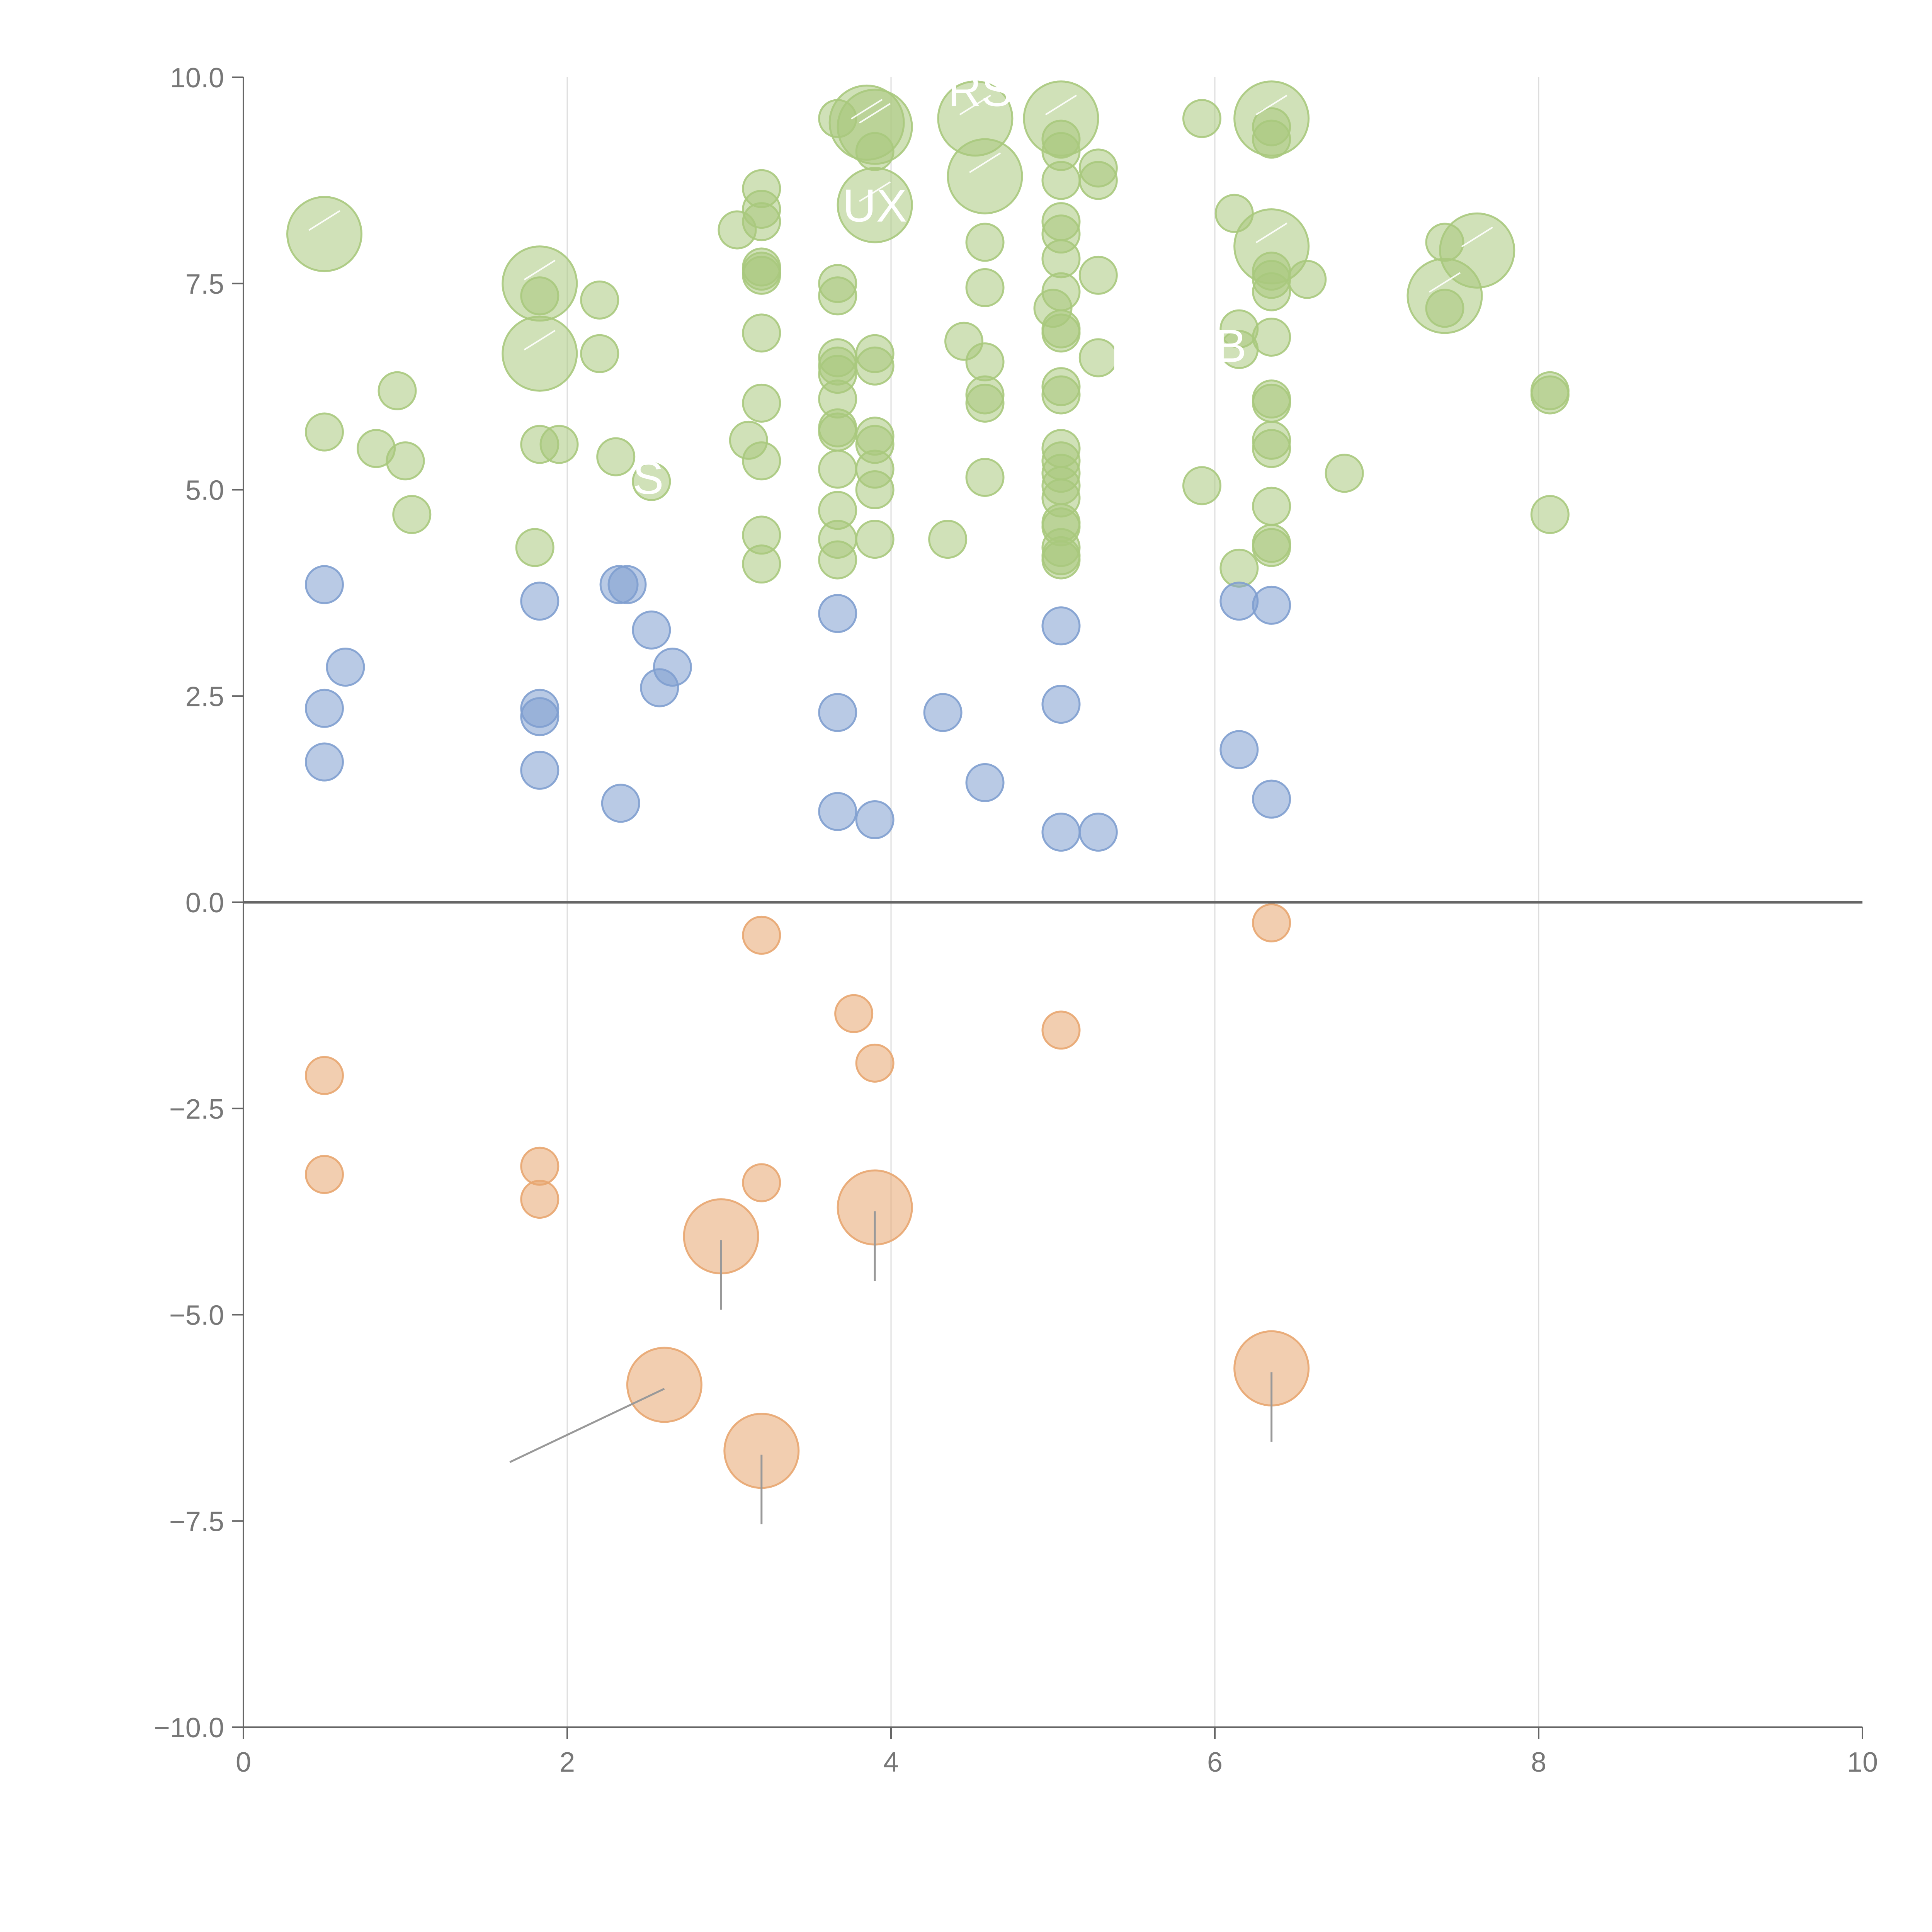 Image resolution: width=1932 pixels, height=1932 pixels. Describe the element at coordinates (1863, 1763) in the screenshot. I see `x-tick-label-5: 10` at that location.